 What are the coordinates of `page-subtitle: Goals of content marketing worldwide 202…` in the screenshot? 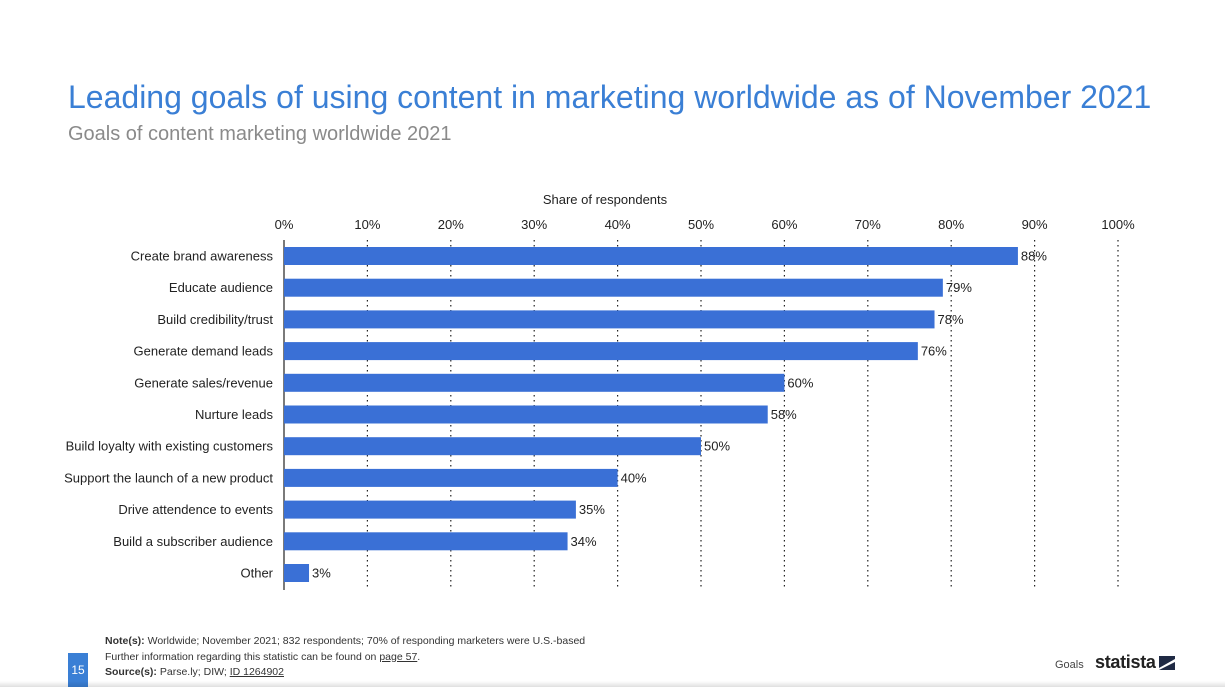 It's located at (260, 134).